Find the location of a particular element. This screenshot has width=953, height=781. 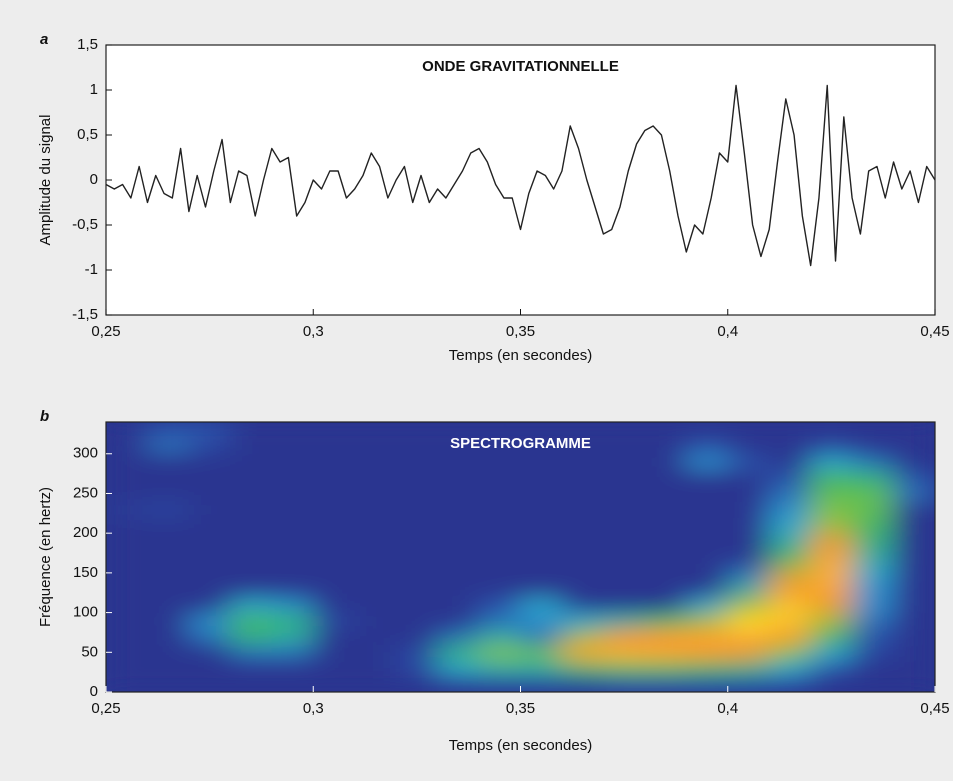

y-tick-label: 250 is located at coordinates (85, 492).